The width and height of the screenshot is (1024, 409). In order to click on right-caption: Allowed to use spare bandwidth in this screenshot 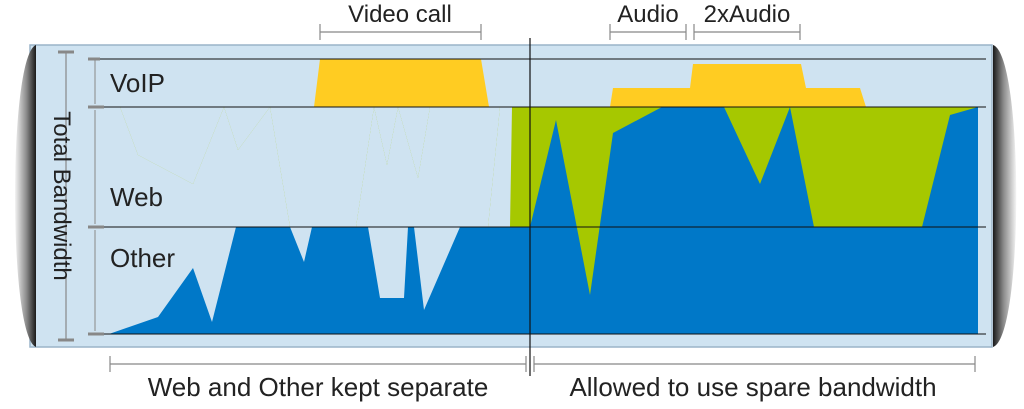, I will do `click(752, 387)`.